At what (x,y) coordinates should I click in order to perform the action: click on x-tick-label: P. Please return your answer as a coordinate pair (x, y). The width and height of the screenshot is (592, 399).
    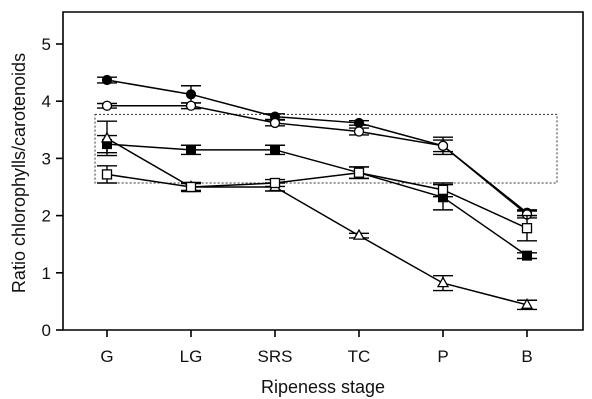
    Looking at the image, I should click on (442, 356).